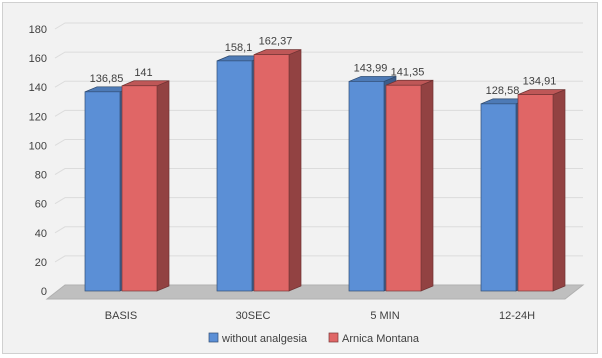 The width and height of the screenshot is (602, 358). Describe the element at coordinates (371, 68) in the screenshot. I see `data-label: 143,99` at that location.